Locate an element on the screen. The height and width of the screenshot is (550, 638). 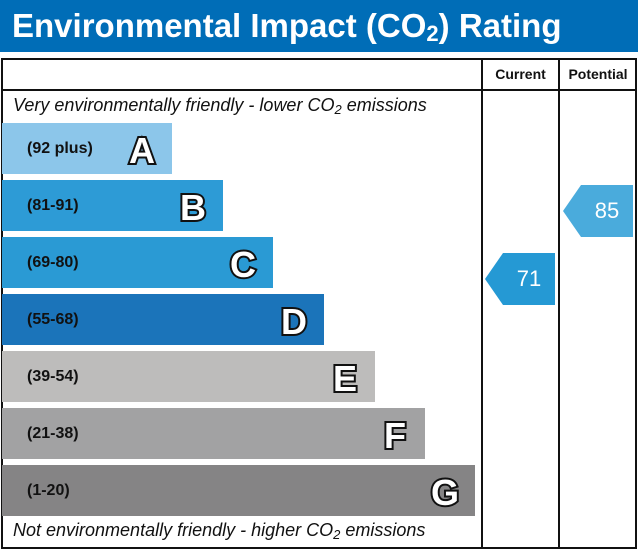
band-a: (92 plus) A is located at coordinates (87, 148).